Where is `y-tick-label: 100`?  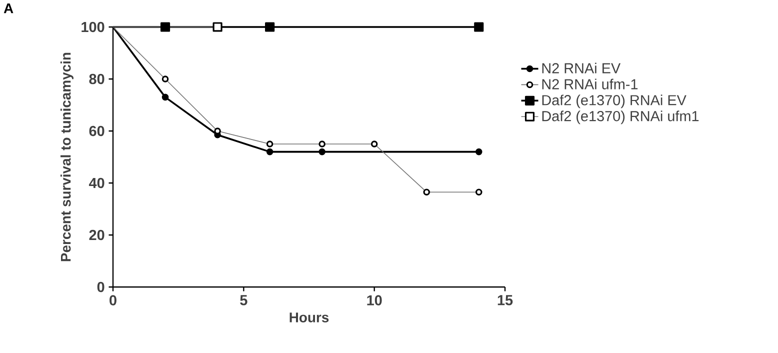
y-tick-label: 100 is located at coordinates (93, 27).